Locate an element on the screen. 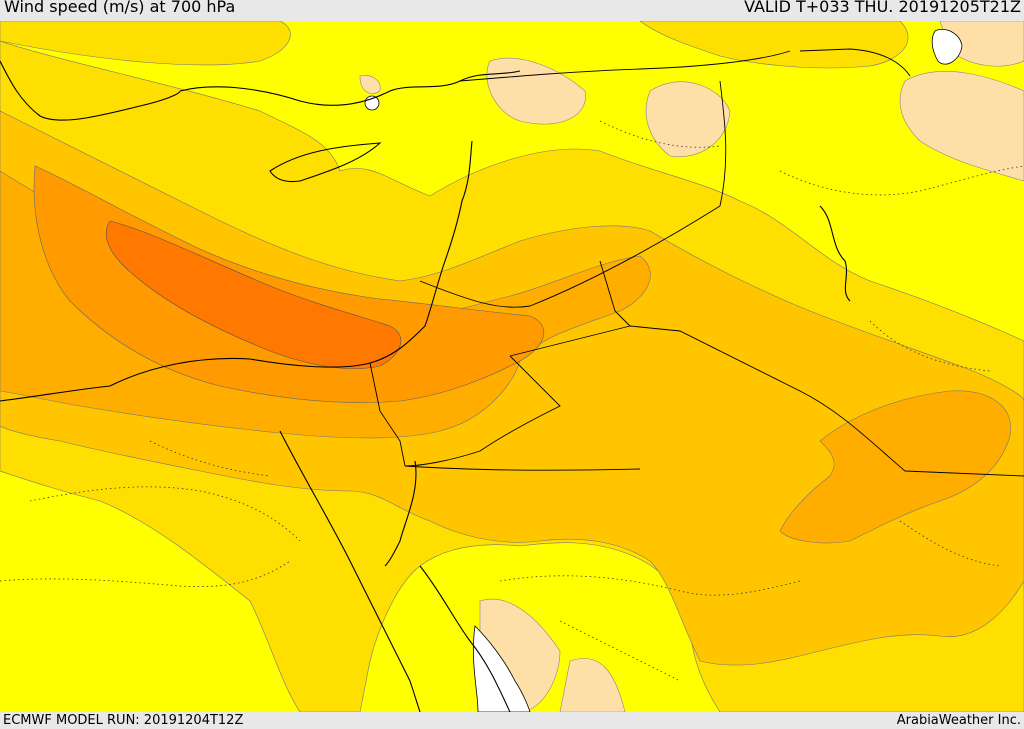  map-title: Wind speed (m/s) at 700 hPa is located at coordinates (120, 8).